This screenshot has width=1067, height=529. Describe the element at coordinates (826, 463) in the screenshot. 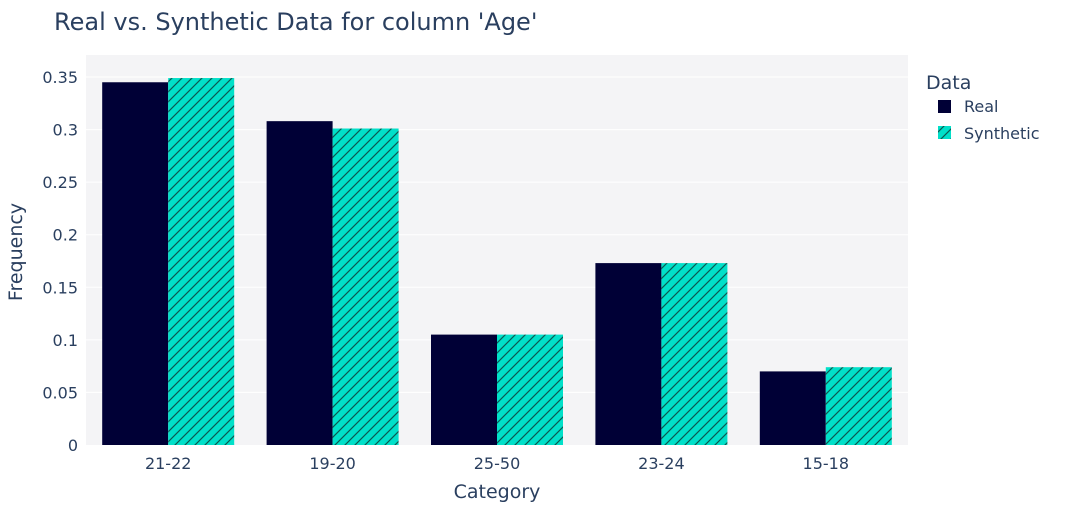

I see `x-tick-label: 15-18` at that location.